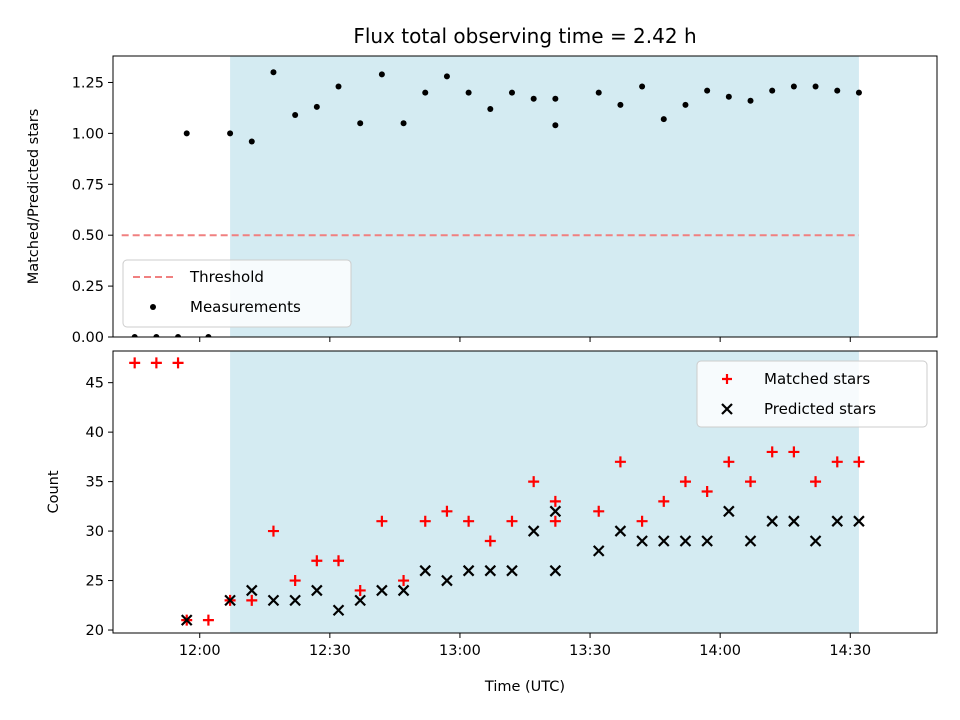 The height and width of the screenshot is (720, 960). I want to click on legend-matched-swatch, so click(727, 379).